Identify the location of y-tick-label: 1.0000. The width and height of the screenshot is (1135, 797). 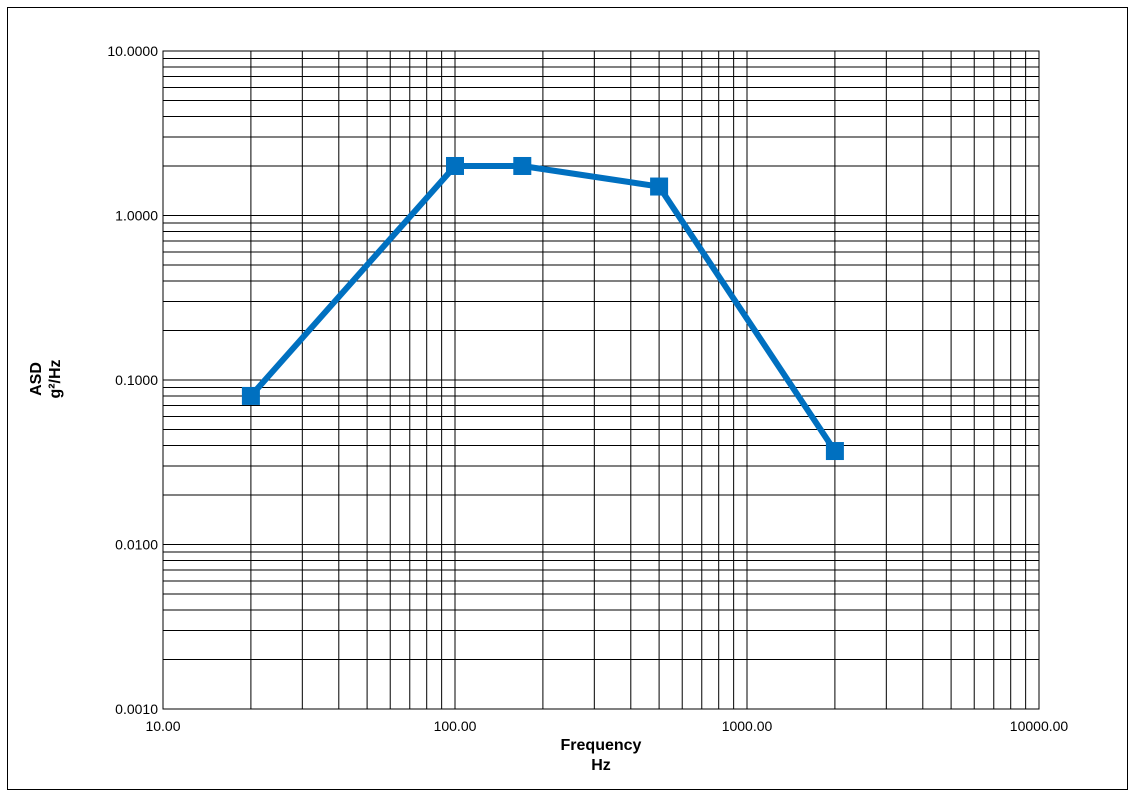
(136, 216).